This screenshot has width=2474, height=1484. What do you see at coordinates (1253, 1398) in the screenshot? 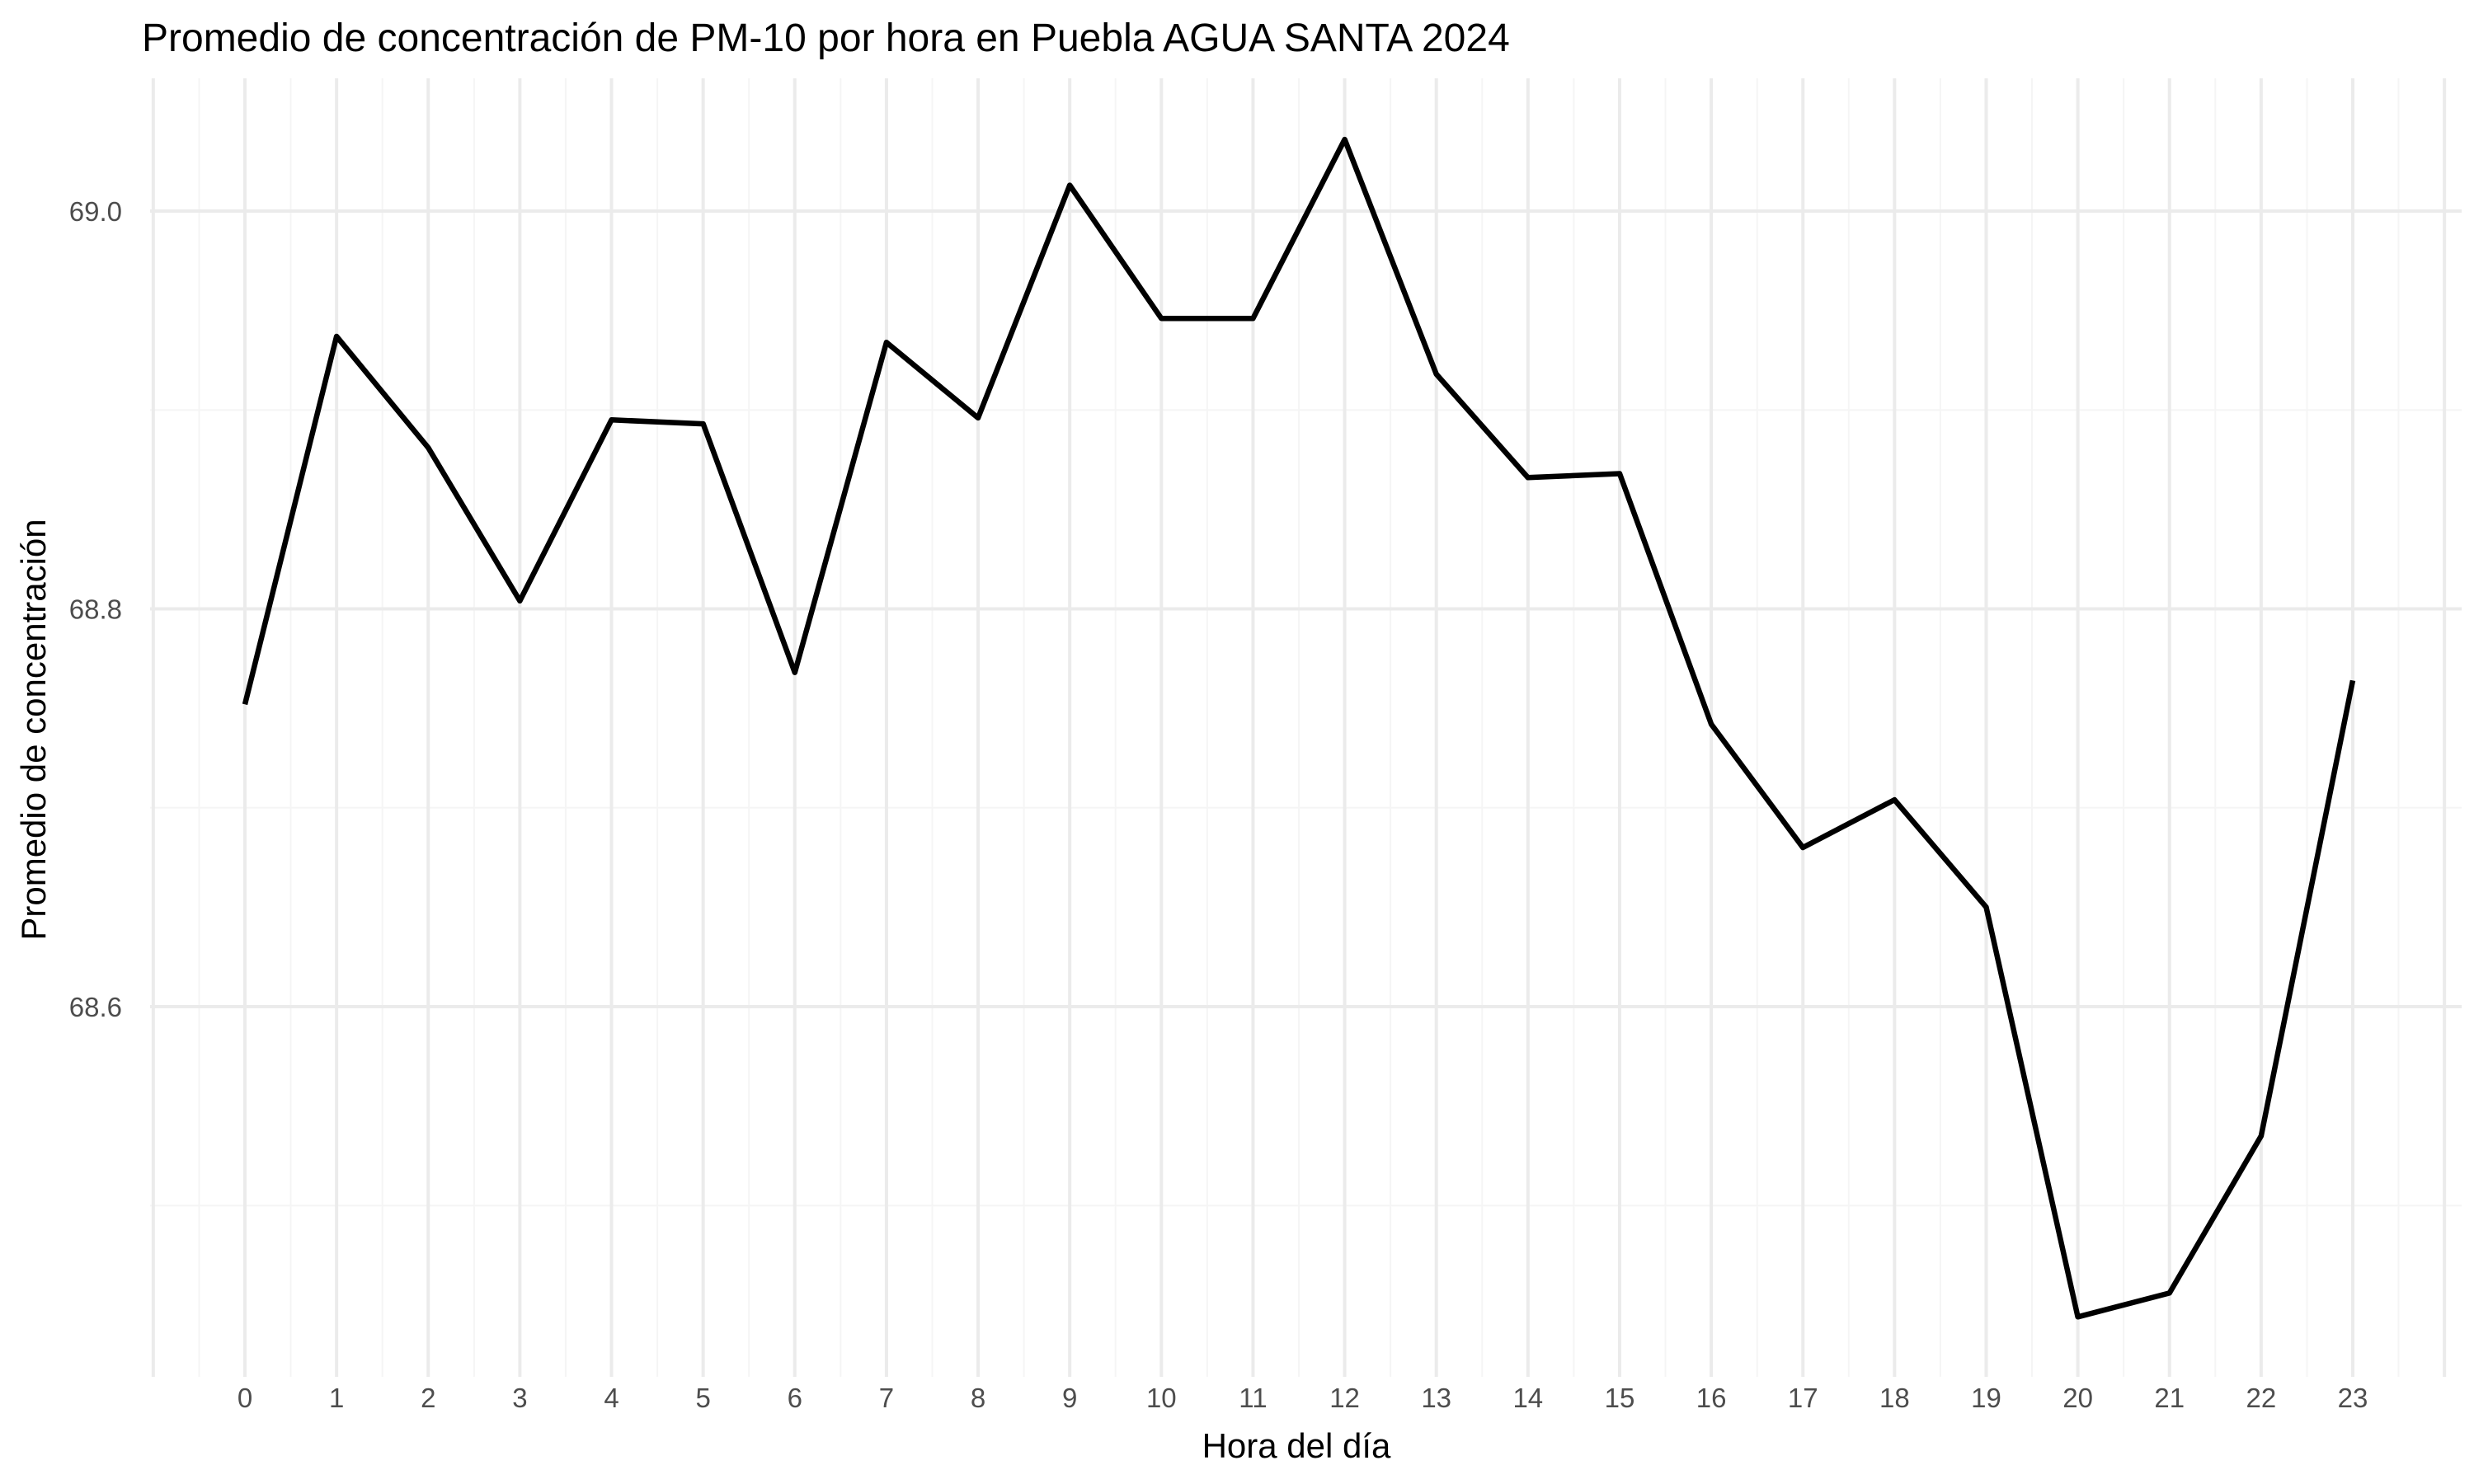
I see `x-tick-label: 11` at bounding box center [1253, 1398].